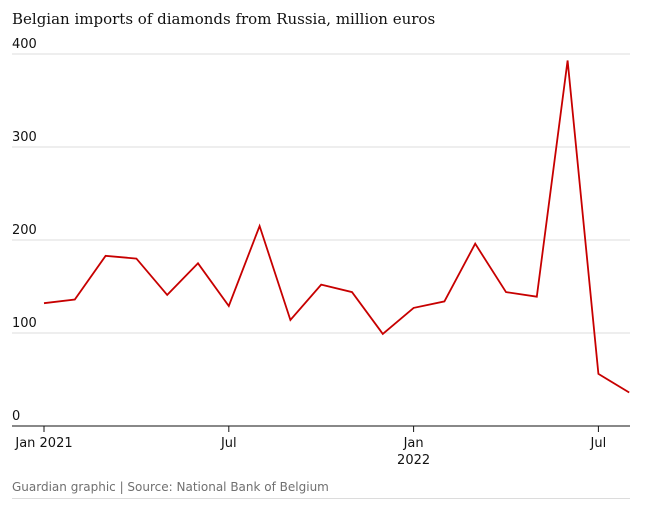 The image size is (670, 509). Describe the element at coordinates (24, 323) in the screenshot. I see `y-tick-label: 100` at that location.